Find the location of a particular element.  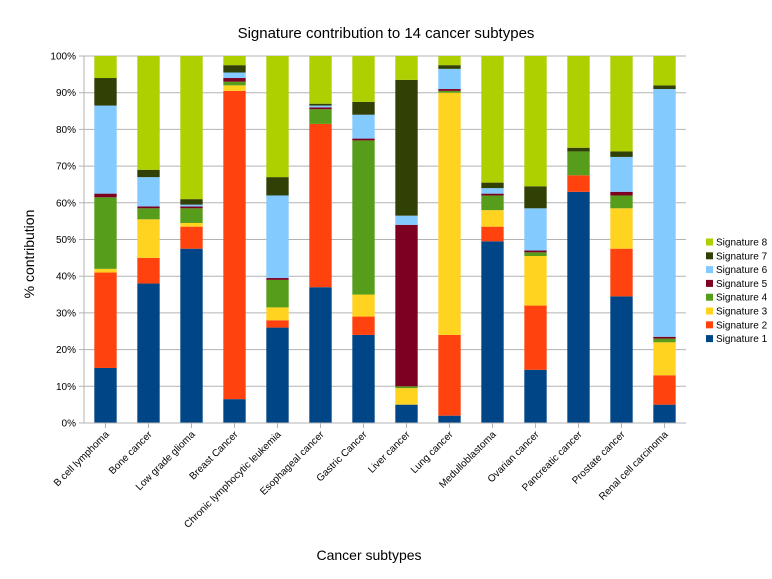

legend-label: Signature 4 is located at coordinates (742, 298).